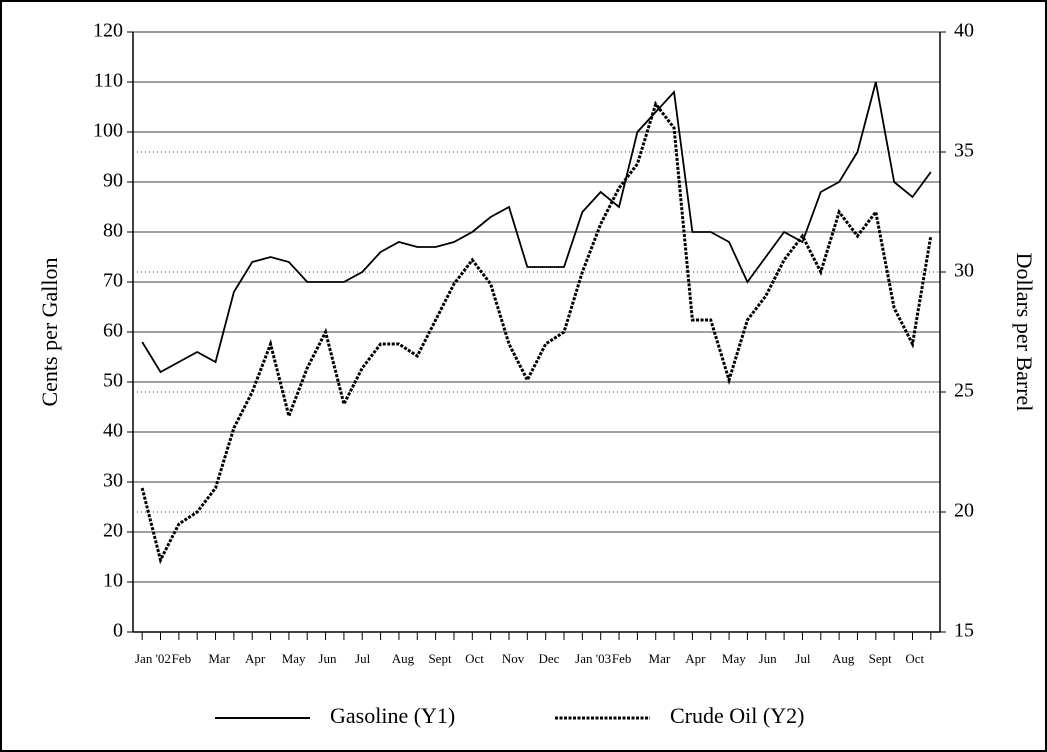 This screenshot has height=752, width=1047. I want to click on x-tick-label: Jan '03, so click(593, 658).